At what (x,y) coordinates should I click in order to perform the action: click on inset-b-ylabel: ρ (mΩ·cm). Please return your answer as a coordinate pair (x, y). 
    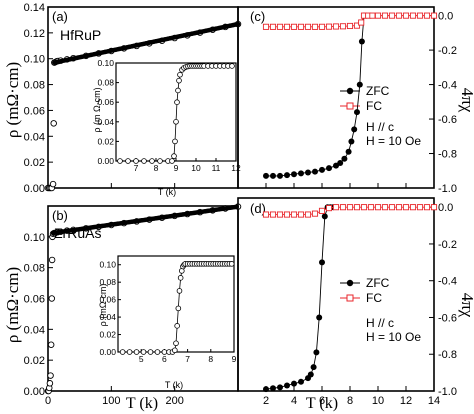
    Looking at the image, I should click on (103, 305).